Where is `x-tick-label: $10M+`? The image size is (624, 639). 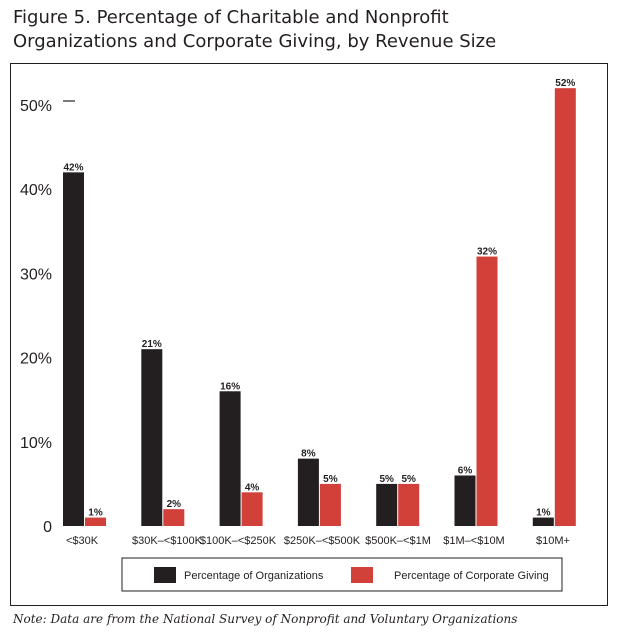 x-tick-label: $10M+ is located at coordinates (553, 541).